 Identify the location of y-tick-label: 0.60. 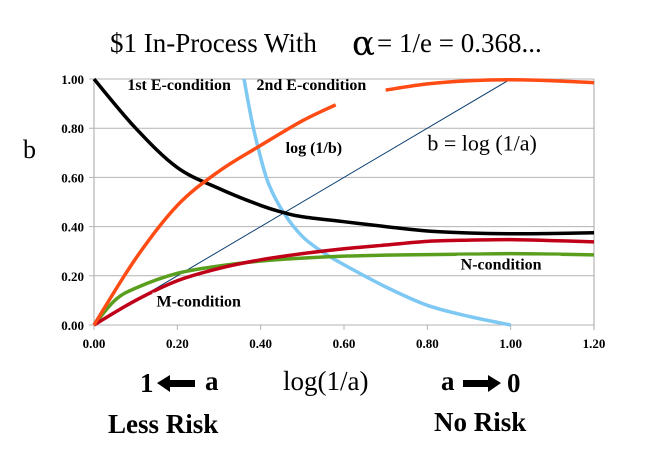
(72, 177).